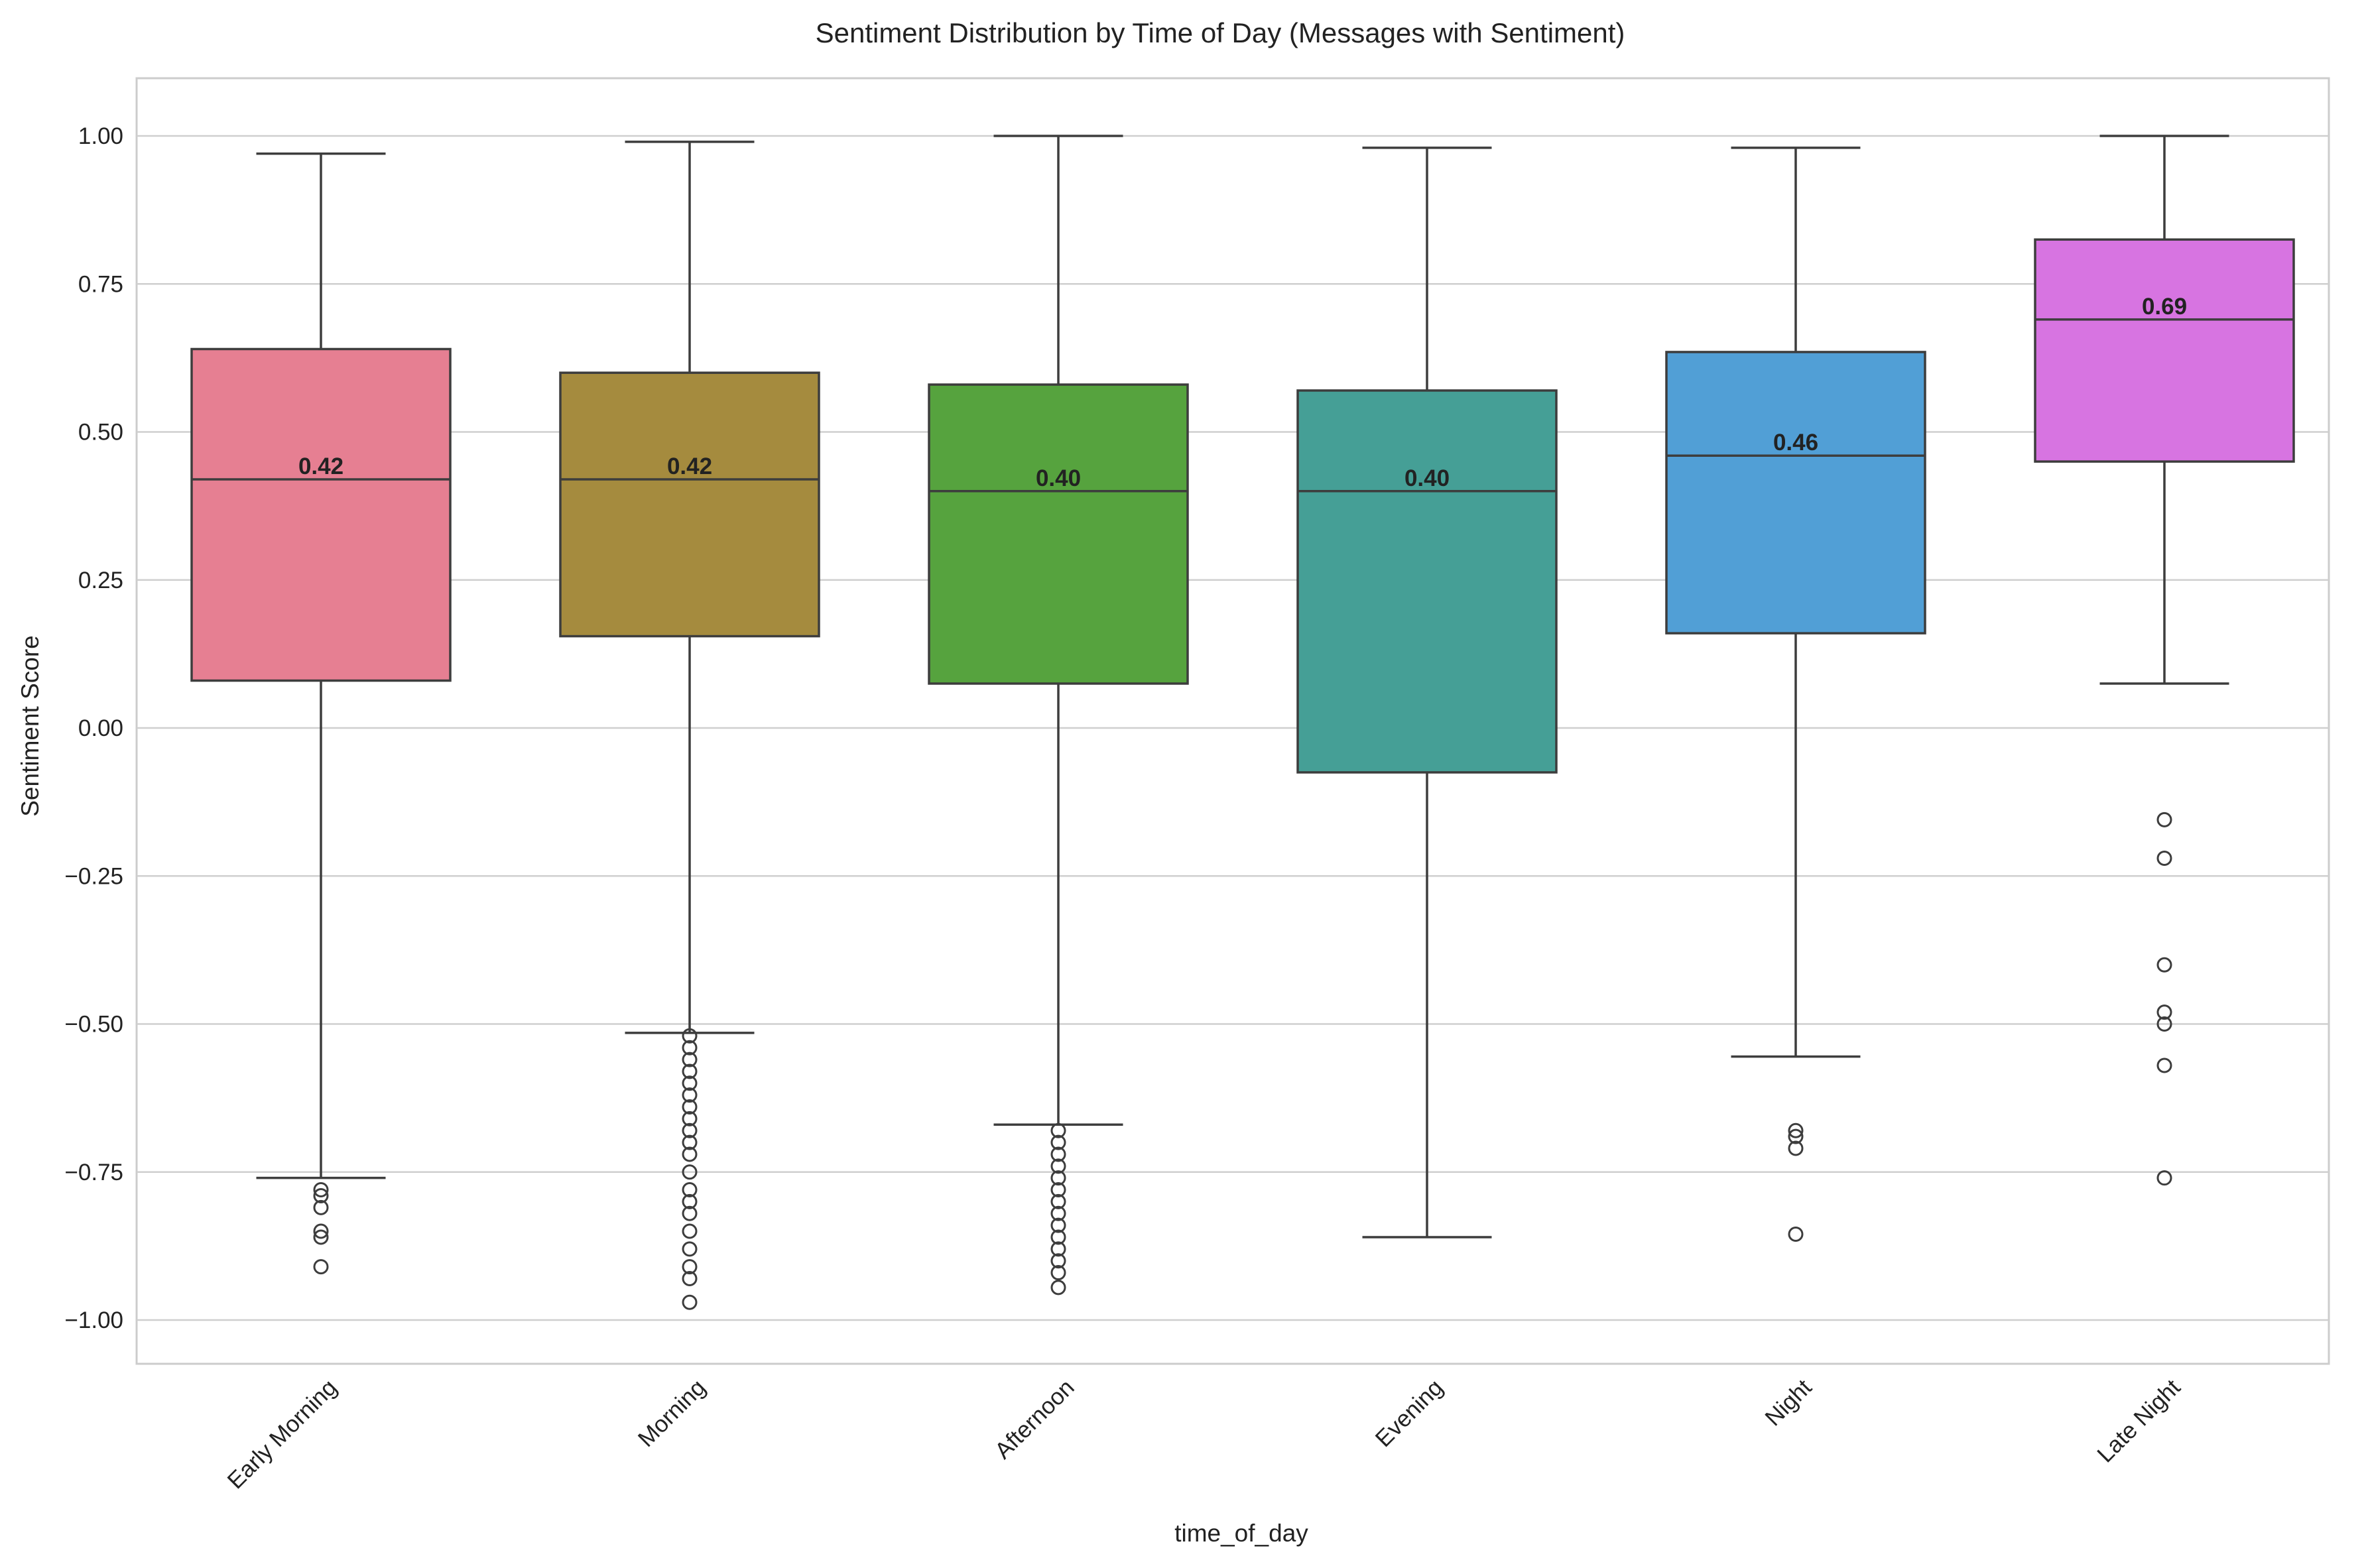  What do you see at coordinates (101, 136) in the screenshot?
I see `y-tick-label: 1.00` at bounding box center [101, 136].